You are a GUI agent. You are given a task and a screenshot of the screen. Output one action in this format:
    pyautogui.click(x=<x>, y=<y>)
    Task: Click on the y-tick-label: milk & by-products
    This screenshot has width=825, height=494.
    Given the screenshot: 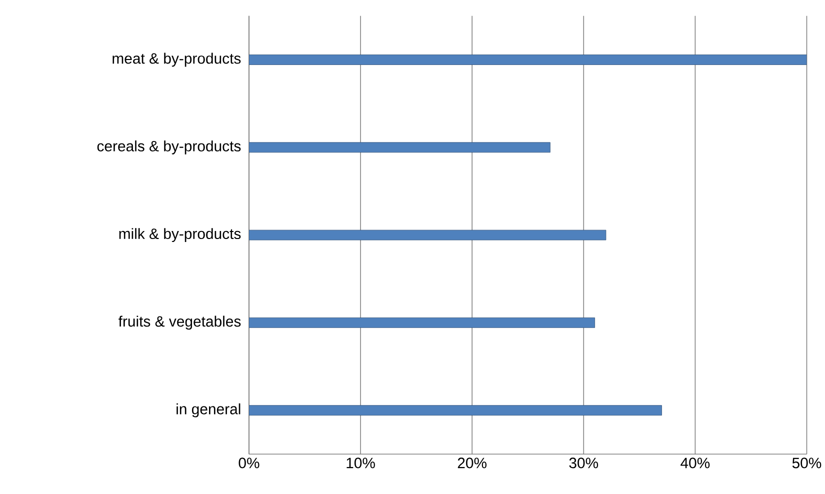 What is the action you would take?
    pyautogui.click(x=180, y=235)
    